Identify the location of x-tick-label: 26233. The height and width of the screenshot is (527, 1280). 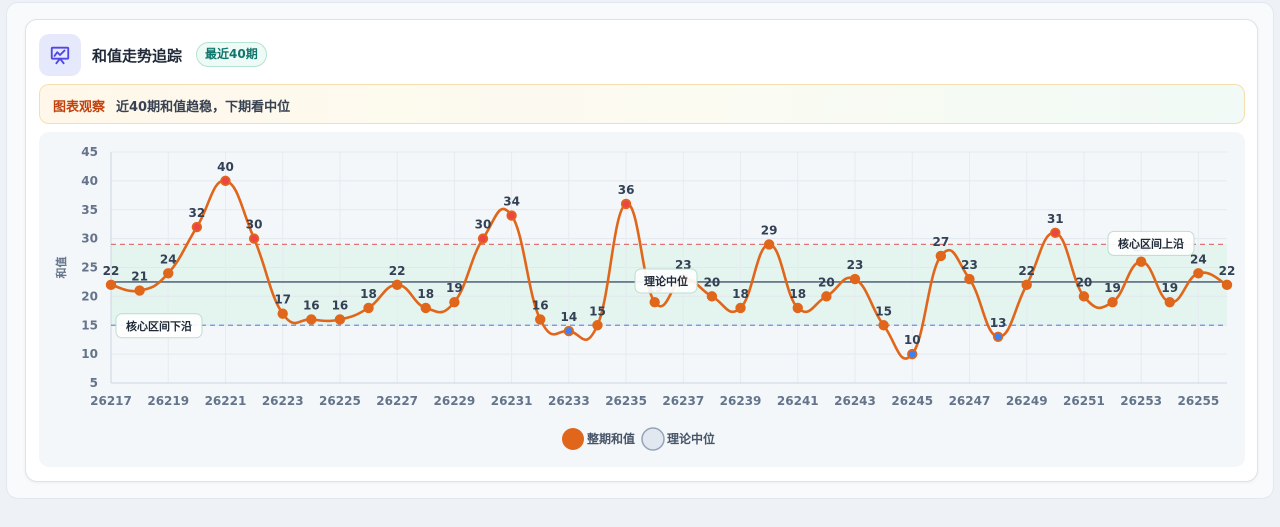
(569, 401).